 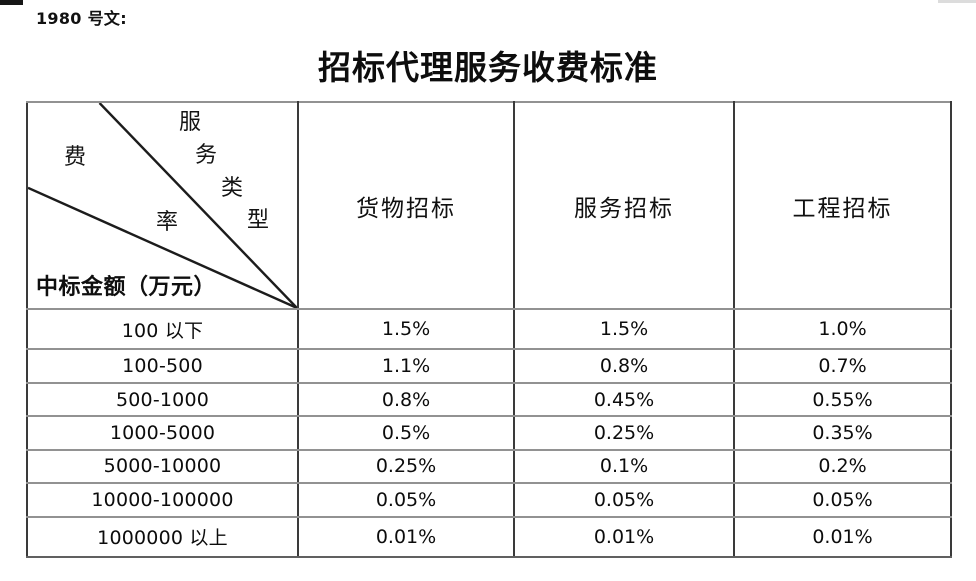 I want to click on rate-char-2: 率, so click(x=167, y=221).